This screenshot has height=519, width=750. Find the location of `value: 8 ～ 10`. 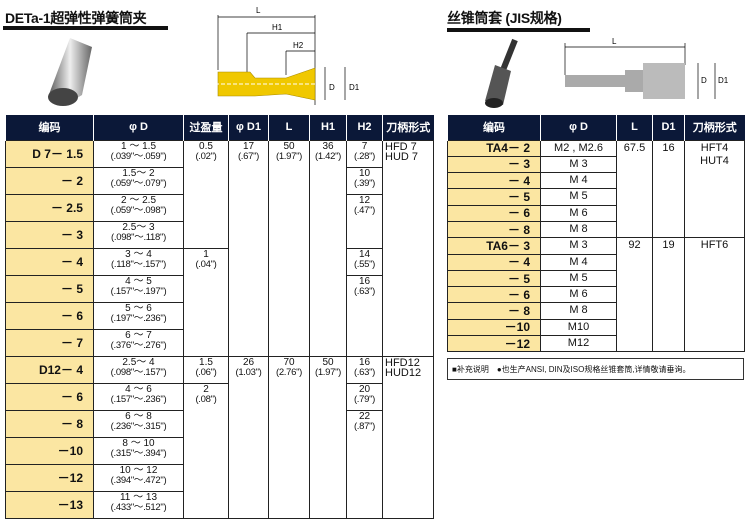

value: 8 ～ 10 is located at coordinates (138, 443).